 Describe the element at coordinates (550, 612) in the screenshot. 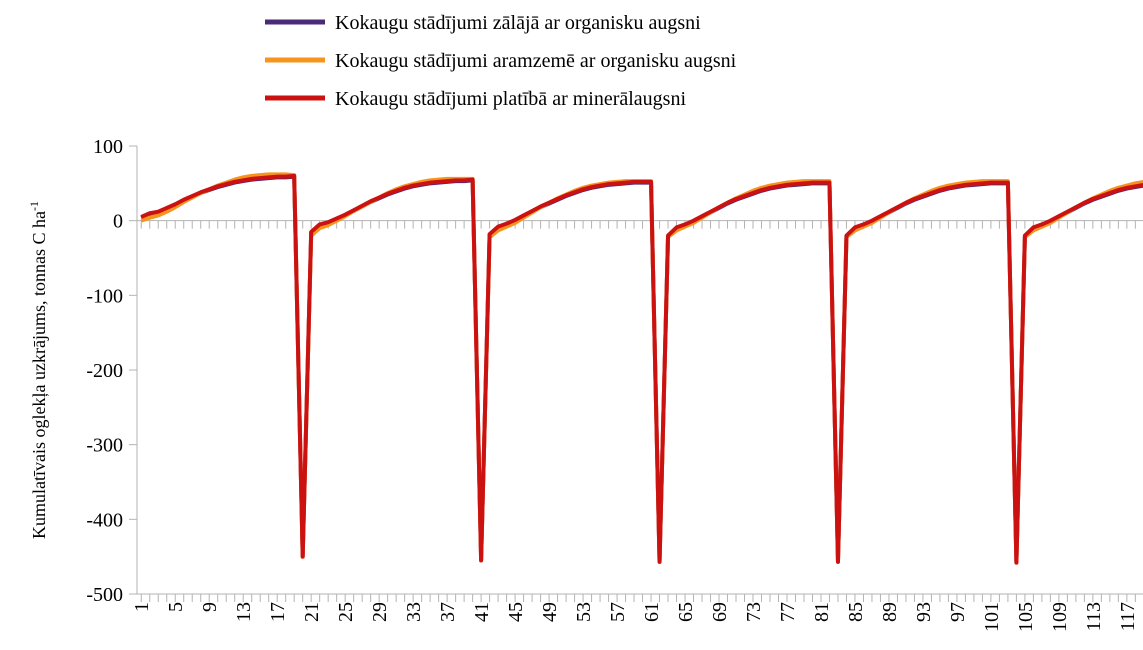

I see `x-tick-label: 49` at that location.